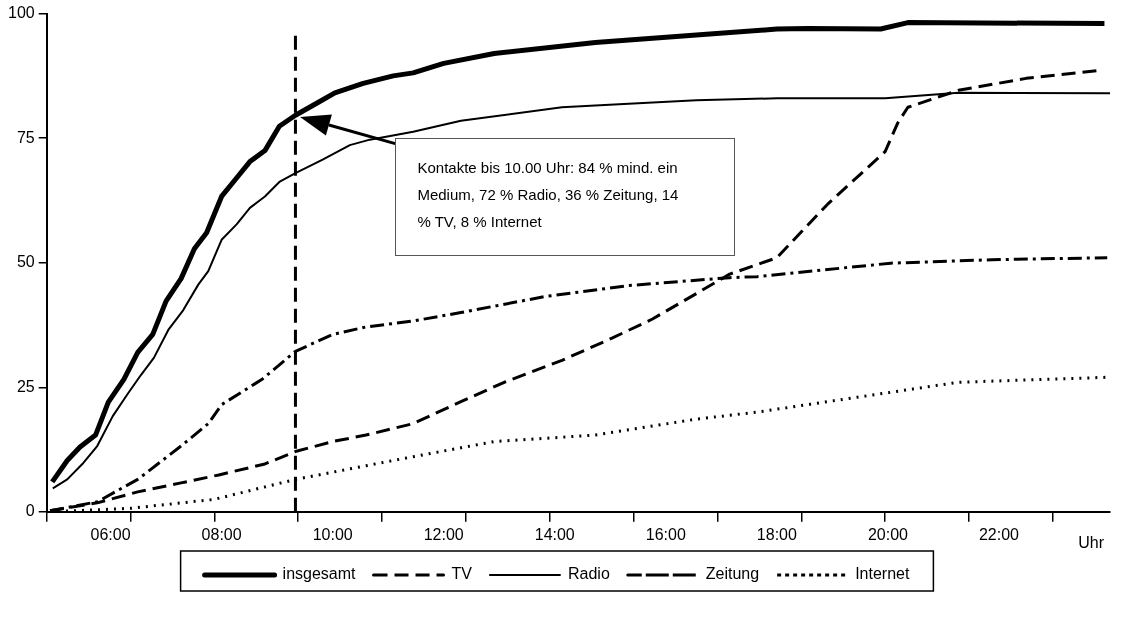 The width and height of the screenshot is (1125, 621). What do you see at coordinates (548, 195) in the screenshot?
I see `annotation: Kontakte bis 10.00 Uhr: 84 % mind. ein Medium, 72 % Radio, 36 % Zeitung, 14 % TV, 8 % Internet` at bounding box center [548, 195].